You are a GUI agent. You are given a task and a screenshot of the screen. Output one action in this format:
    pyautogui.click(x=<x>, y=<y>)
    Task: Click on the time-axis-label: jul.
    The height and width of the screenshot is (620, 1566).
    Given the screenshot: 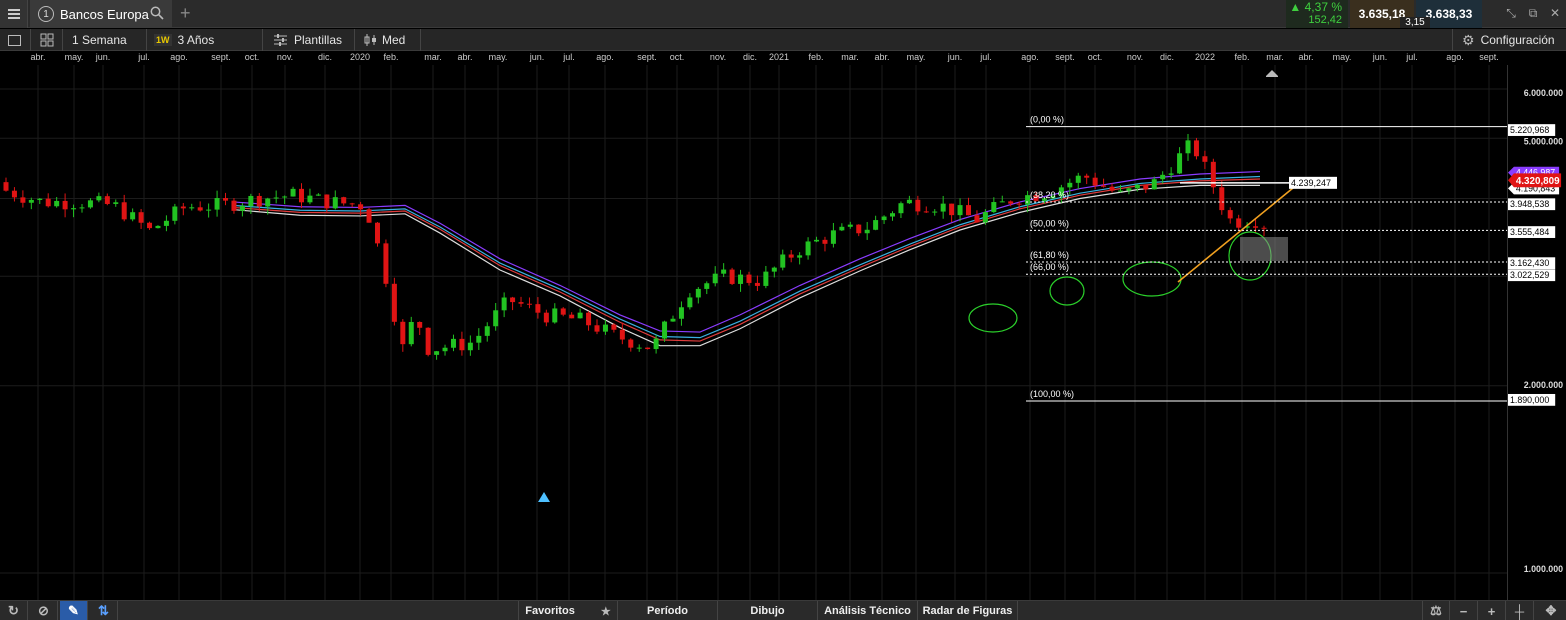 What is the action you would take?
    pyautogui.click(x=144, y=57)
    